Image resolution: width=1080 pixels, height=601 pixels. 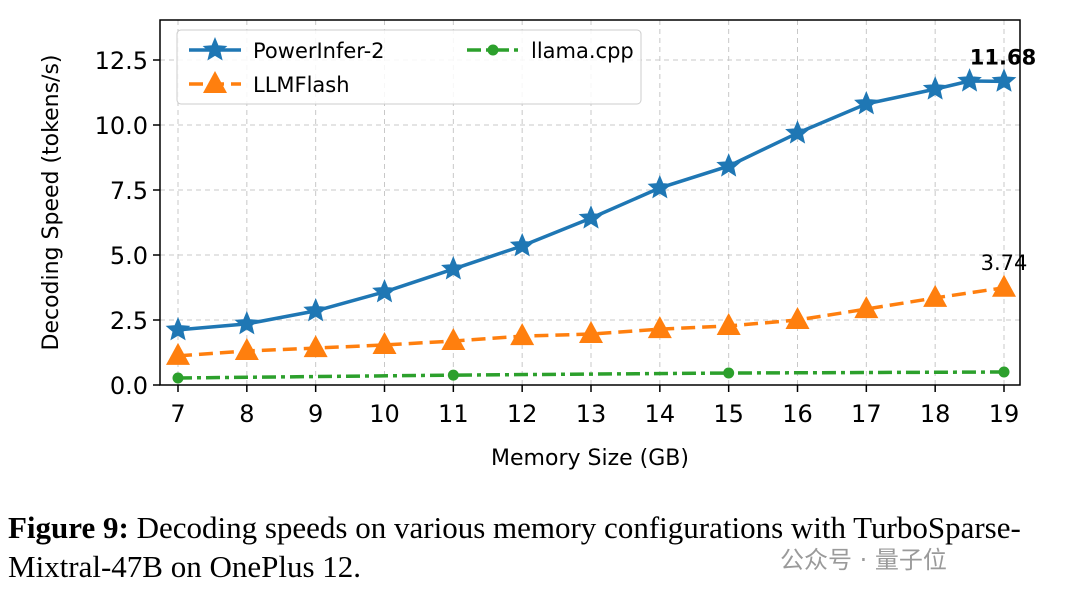 I want to click on legend-box, so click(x=409, y=67).